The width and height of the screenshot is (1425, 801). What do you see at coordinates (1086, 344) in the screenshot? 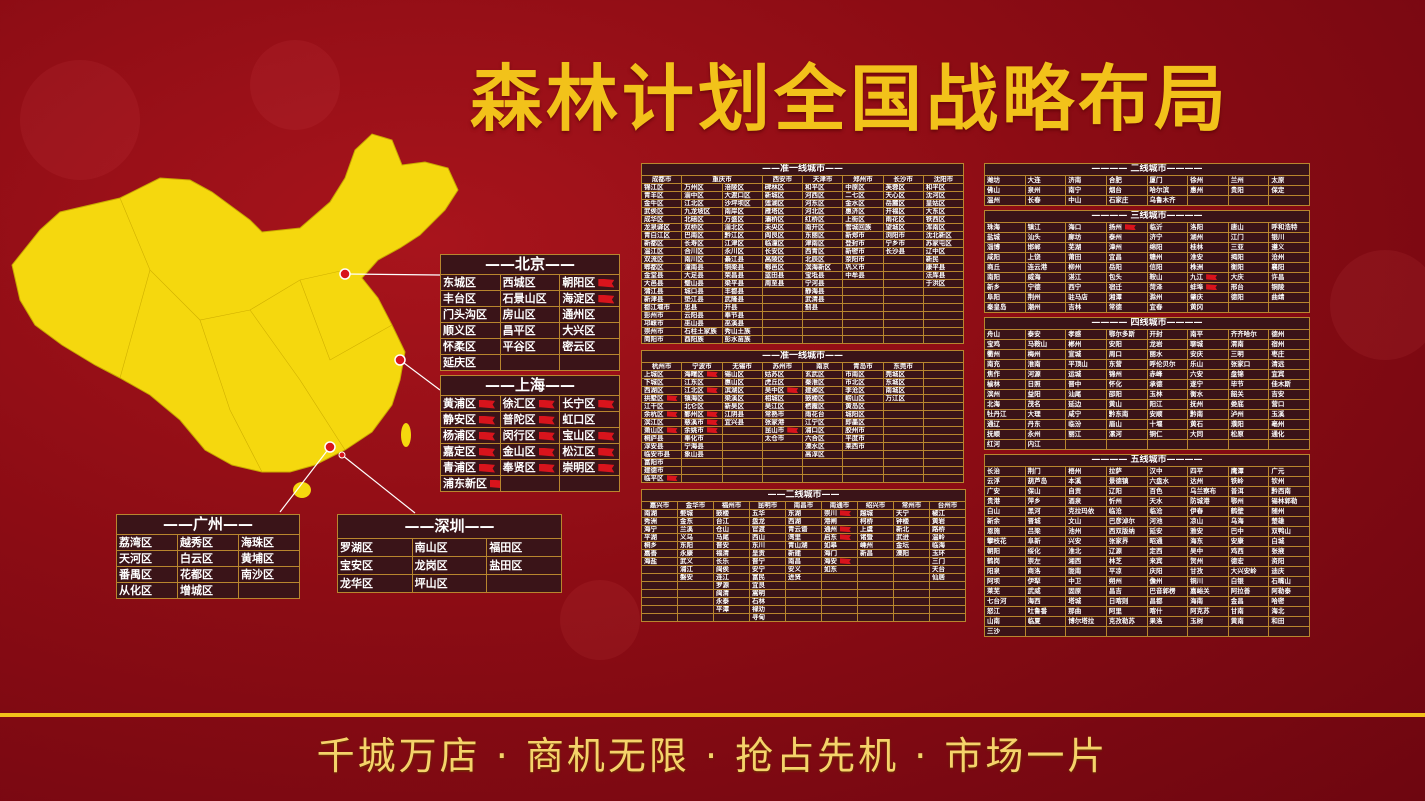
I see `district-cell: 郴州` at bounding box center [1086, 344].